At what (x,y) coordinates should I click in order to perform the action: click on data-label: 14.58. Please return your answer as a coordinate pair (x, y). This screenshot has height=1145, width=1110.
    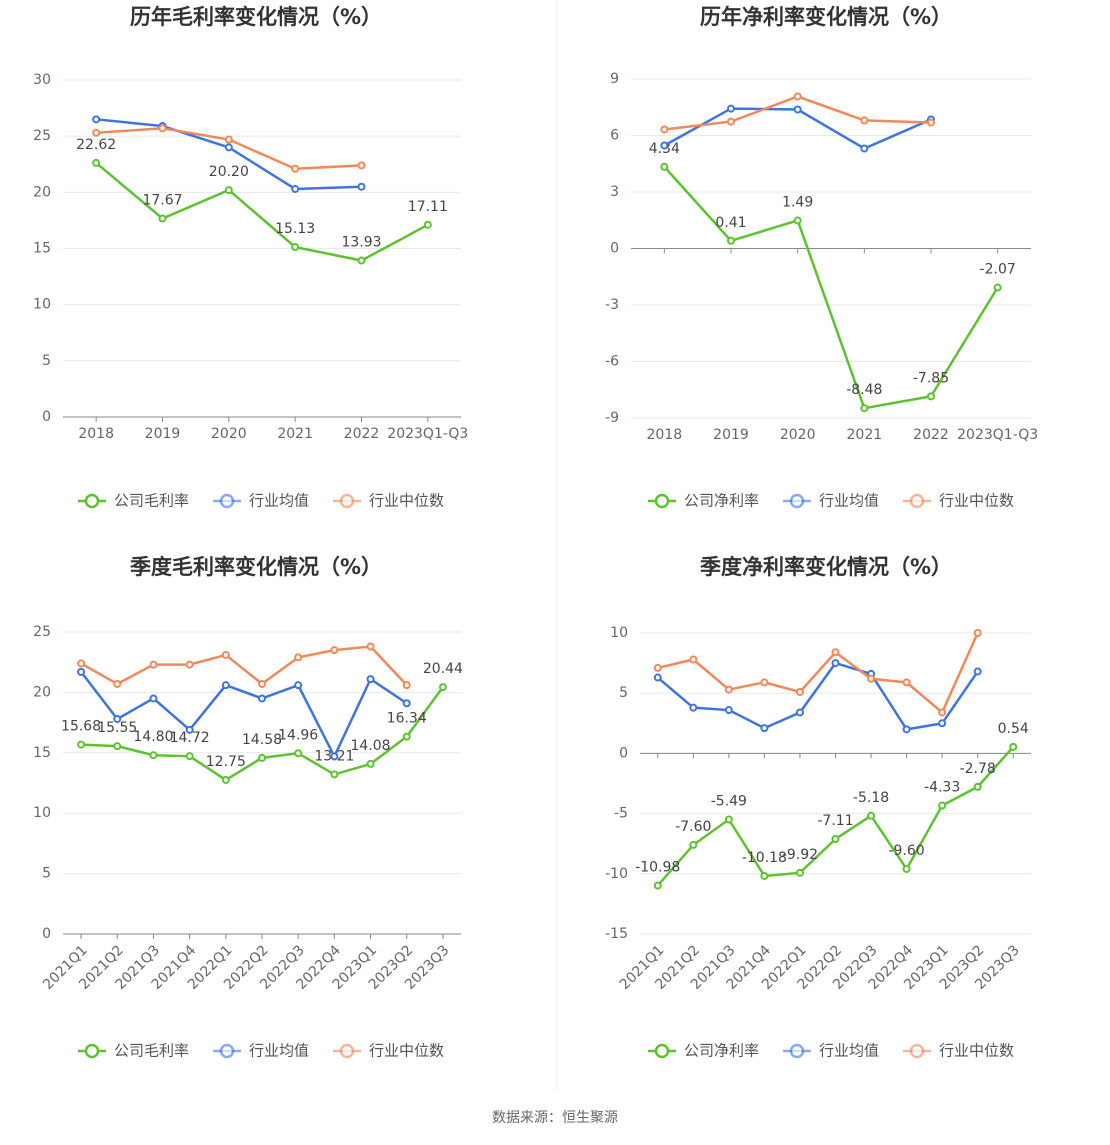
    Looking at the image, I should click on (262, 740).